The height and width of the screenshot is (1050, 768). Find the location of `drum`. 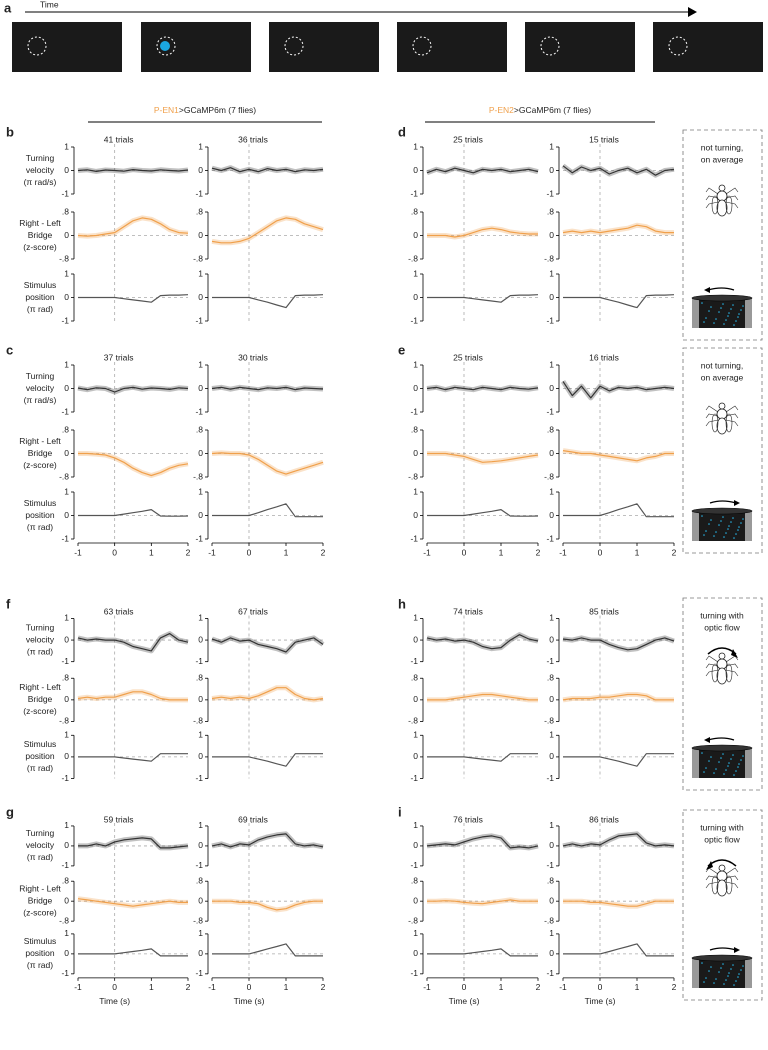

drum is located at coordinates (722, 313).